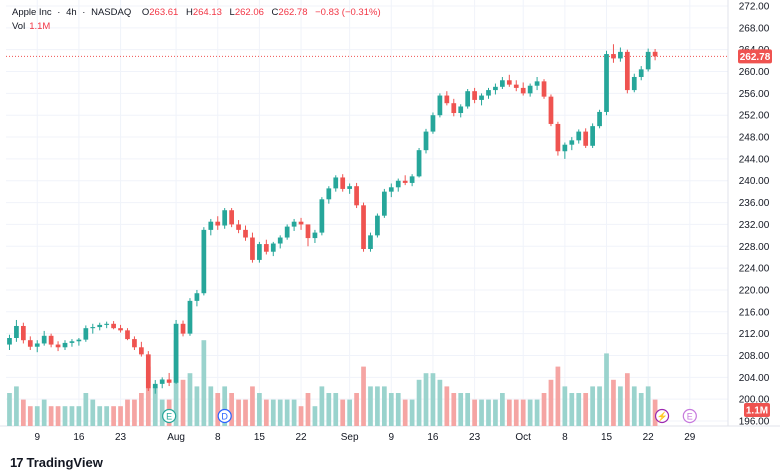  Describe the element at coordinates (121, 437) in the screenshot. I see `time-tick-label: 23` at that location.